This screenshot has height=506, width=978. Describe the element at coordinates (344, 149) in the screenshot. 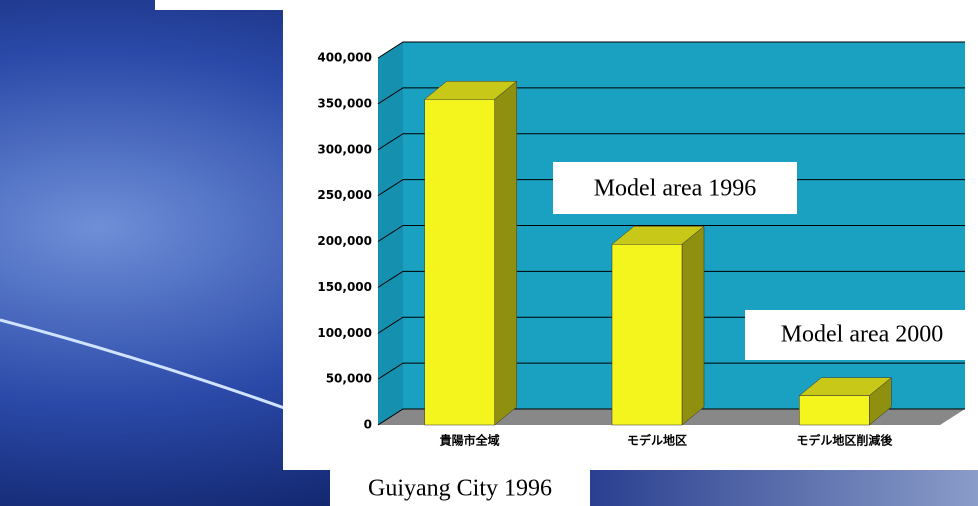

I see `y-tick-label: 300,000` at that location.